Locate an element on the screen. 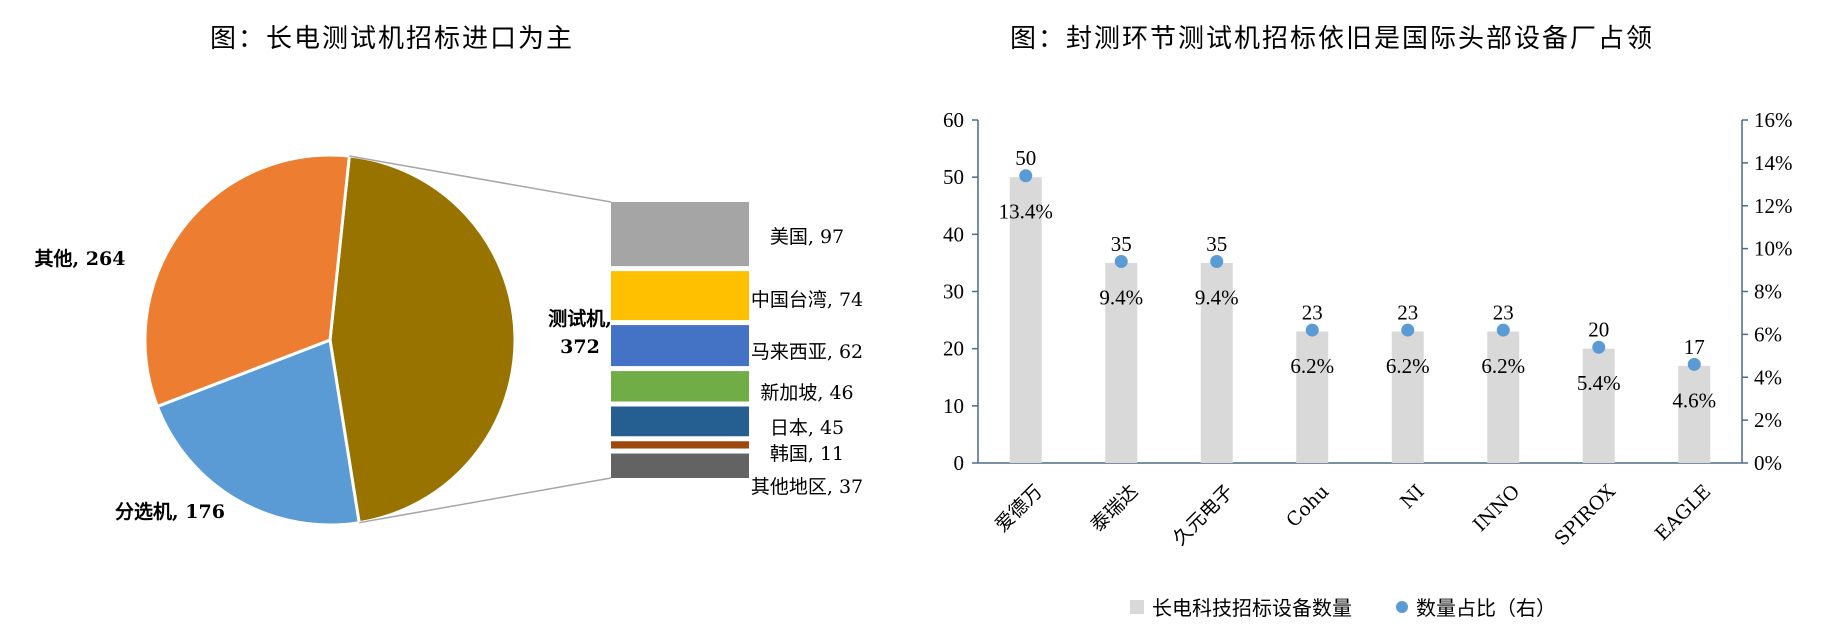 Image resolution: width=1830 pixels, height=632 pixels. legend-item-share: 数量占比（右） is located at coordinates (1476, 606).